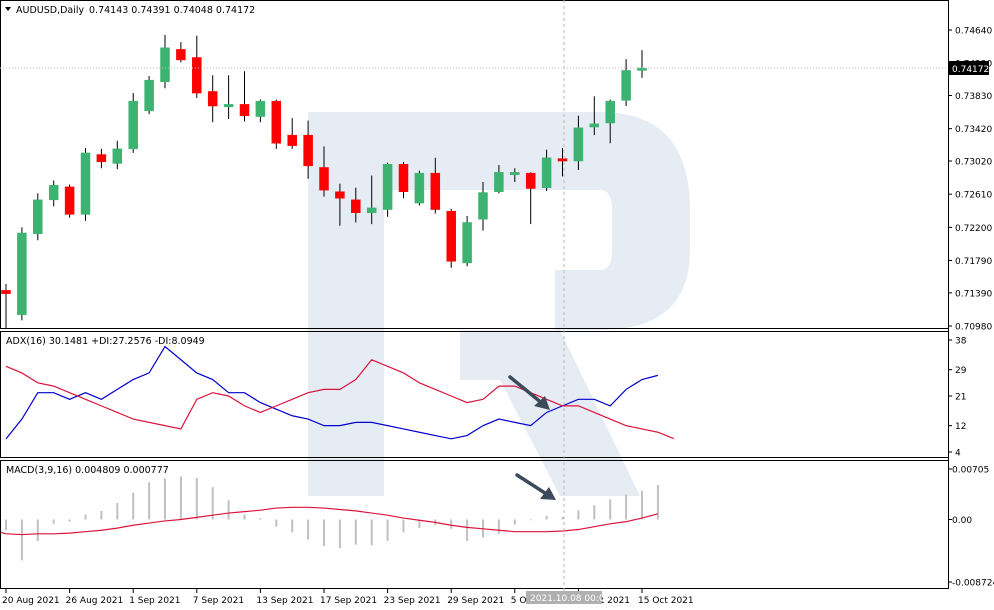  Describe the element at coordinates (340, 399) in the screenshot. I see `di-minus-line` at that location.